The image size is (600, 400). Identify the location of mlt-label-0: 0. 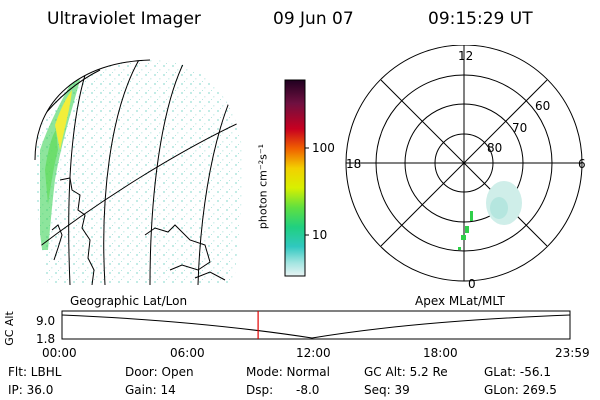
(472, 284).